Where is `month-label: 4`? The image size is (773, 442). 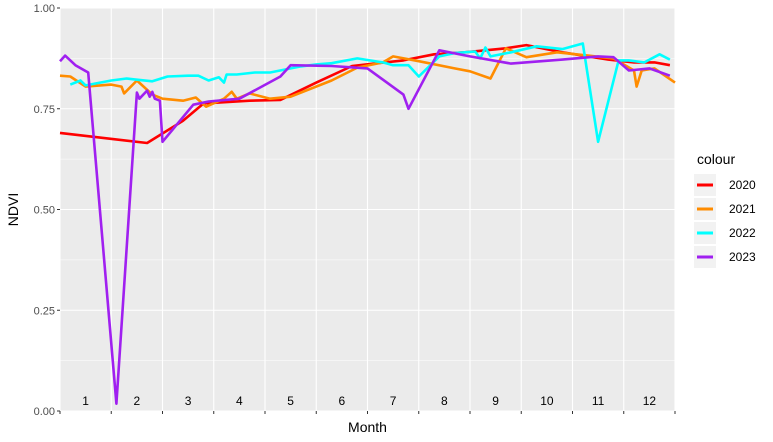 month-label: 4 is located at coordinates (239, 401).